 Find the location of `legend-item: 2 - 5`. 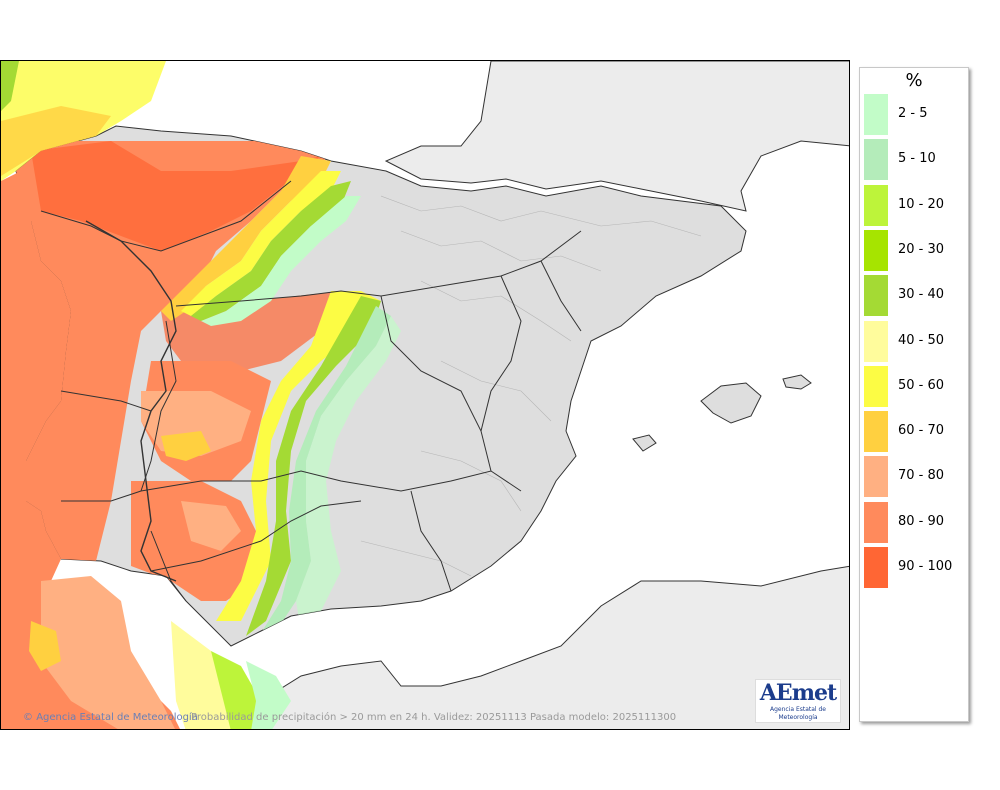

legend-item: 2 - 5 is located at coordinates (914, 114).